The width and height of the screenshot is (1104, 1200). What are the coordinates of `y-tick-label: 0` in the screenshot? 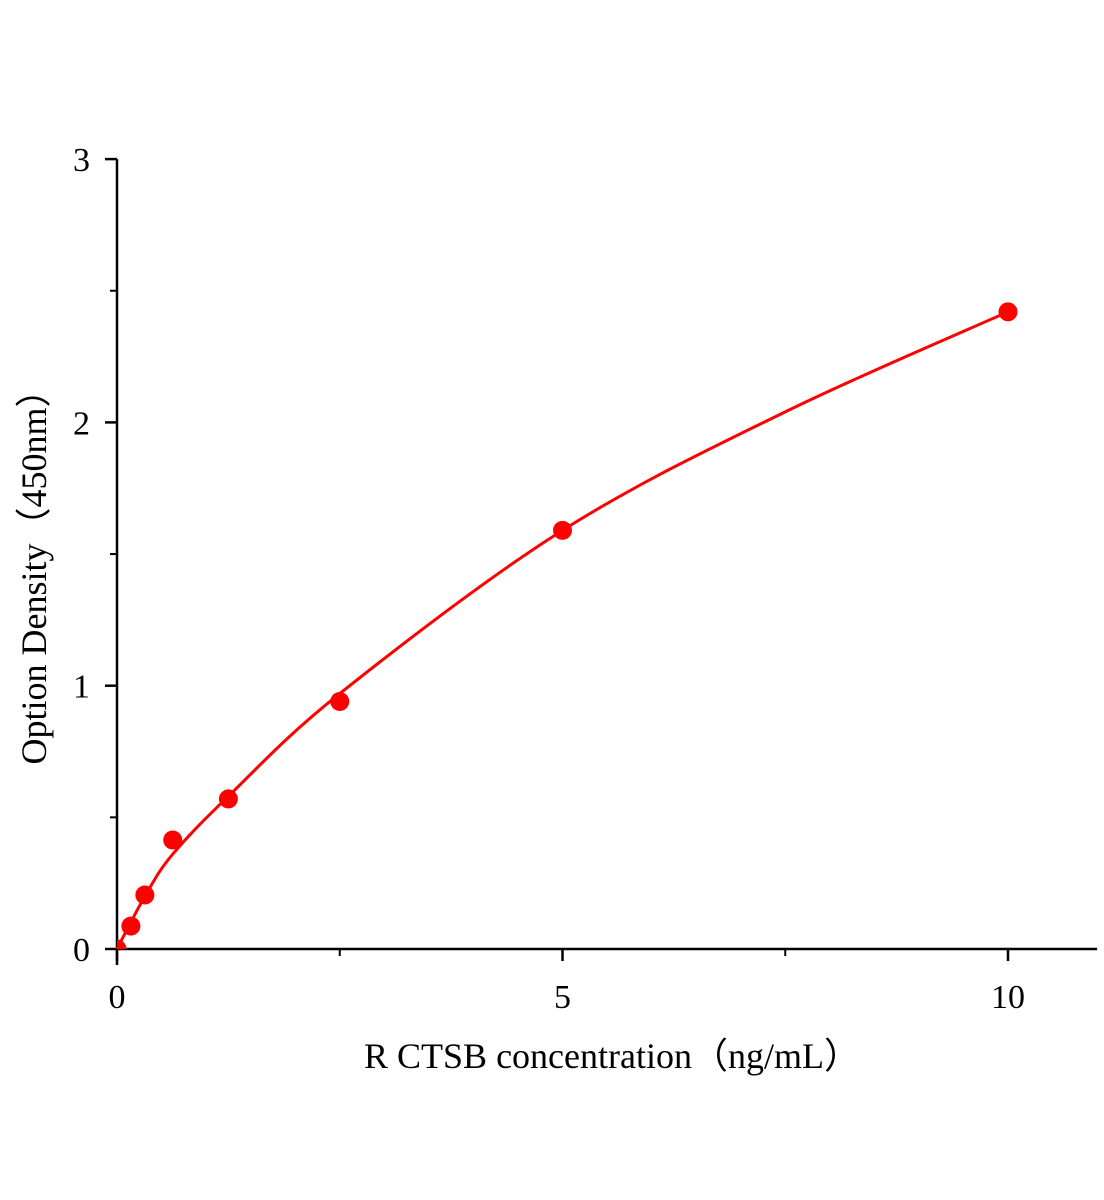 It's located at (81, 950).